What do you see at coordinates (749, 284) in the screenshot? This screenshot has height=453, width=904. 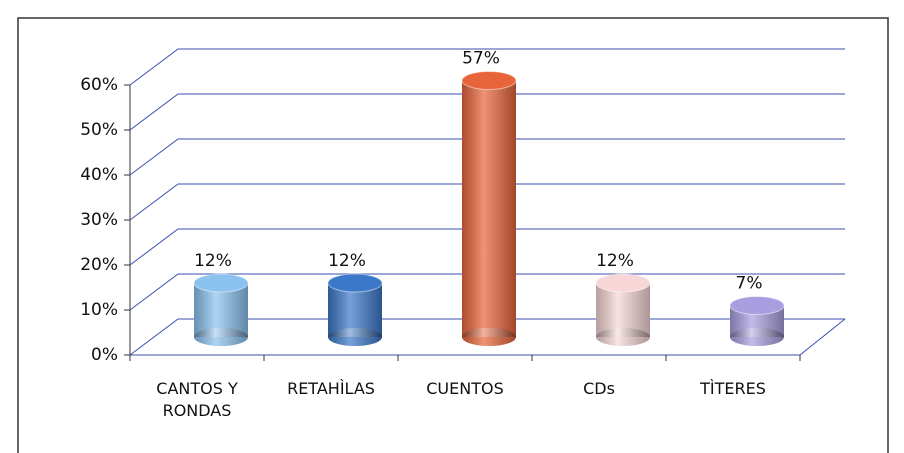 I see `value-label: 7%` at bounding box center [749, 284].